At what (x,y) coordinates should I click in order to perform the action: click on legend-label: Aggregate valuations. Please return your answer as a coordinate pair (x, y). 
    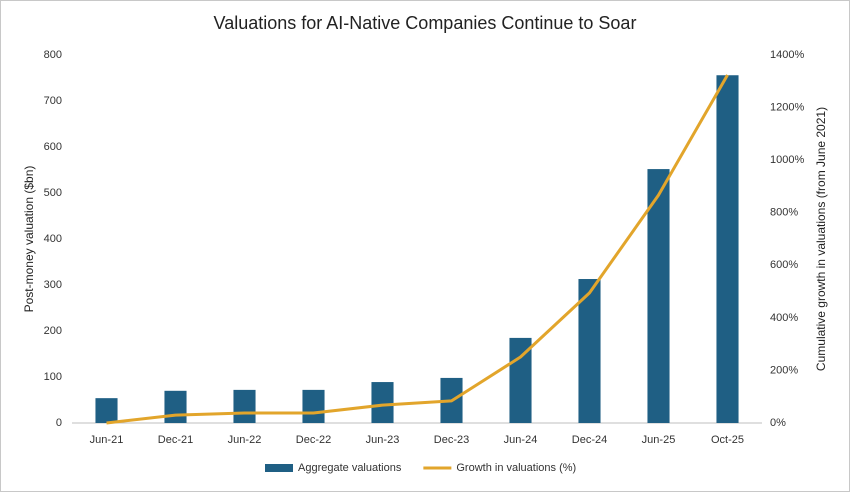
    Looking at the image, I should click on (350, 468).